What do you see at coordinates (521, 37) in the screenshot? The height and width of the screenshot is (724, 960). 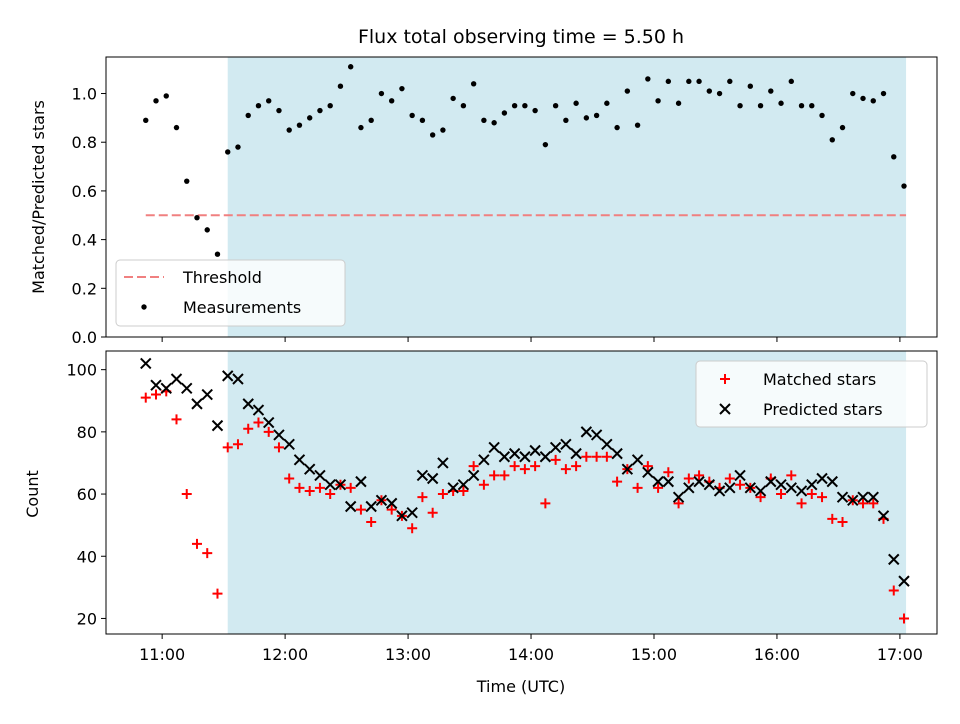 I see `chart-title: Flux total observing time = 5.50 h` at bounding box center [521, 37].